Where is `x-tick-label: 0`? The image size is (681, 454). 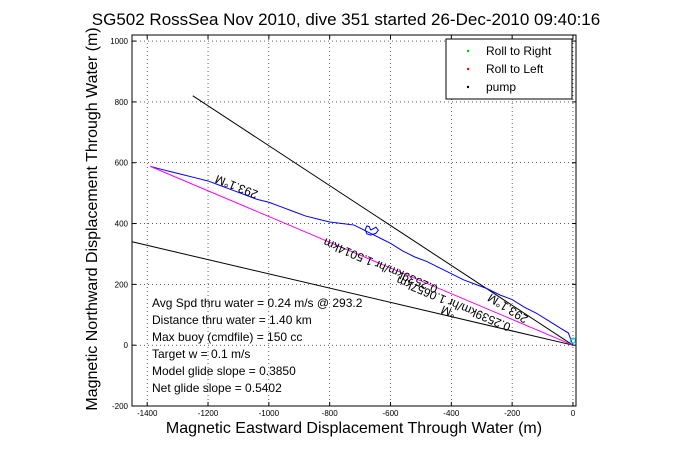 x-tick-label: 0 is located at coordinates (573, 413).